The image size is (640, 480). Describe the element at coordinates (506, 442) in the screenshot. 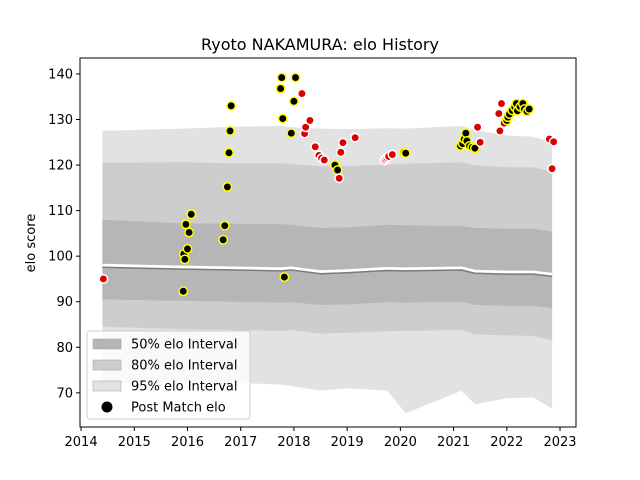

I see `x-tick-label: 2022` at that location.